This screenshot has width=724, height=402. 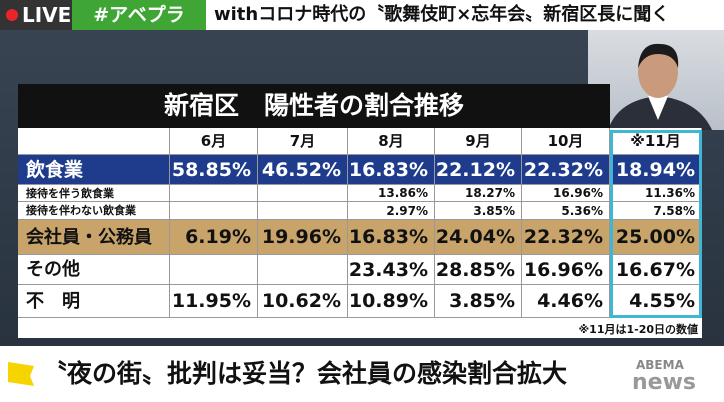 What do you see at coordinates (660, 365) in the screenshot?
I see `logo-brand: ABEMA` at bounding box center [660, 365].